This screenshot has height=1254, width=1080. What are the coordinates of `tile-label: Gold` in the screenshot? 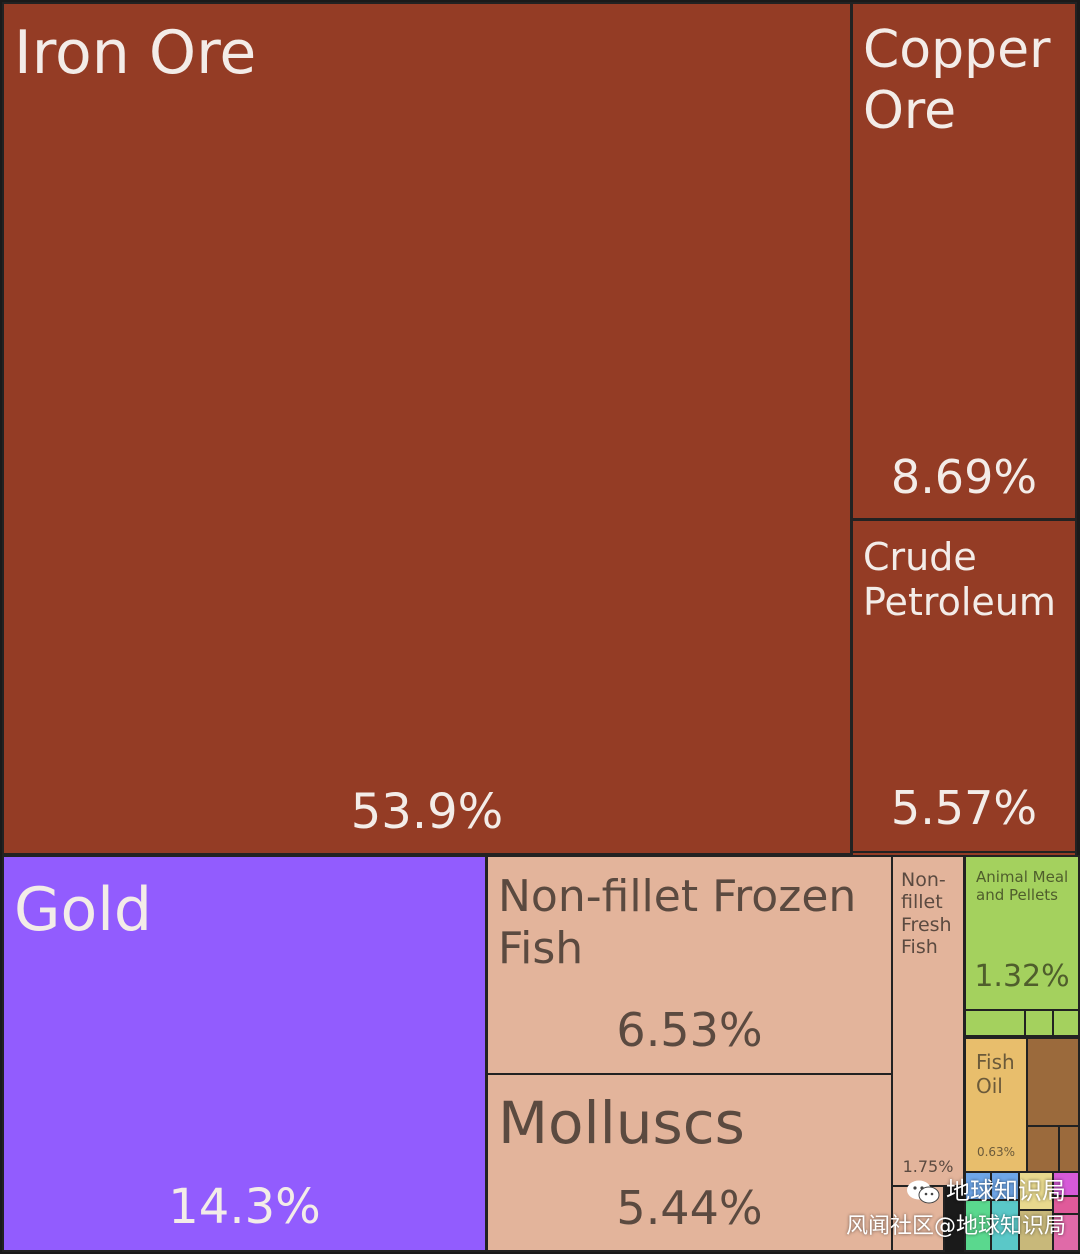 It's located at (83, 910).